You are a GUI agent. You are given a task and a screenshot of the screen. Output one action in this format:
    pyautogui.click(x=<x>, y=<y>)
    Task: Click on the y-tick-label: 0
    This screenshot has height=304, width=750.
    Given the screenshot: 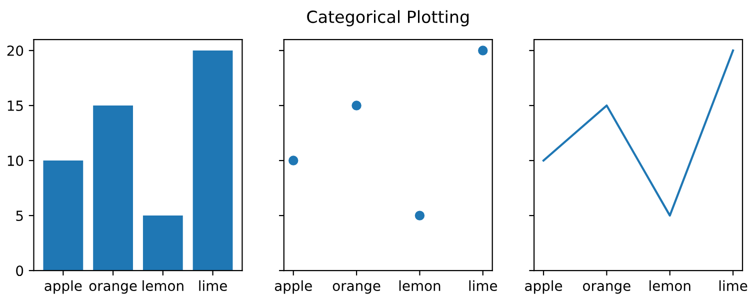 What is the action you would take?
    pyautogui.click(x=20, y=271)
    